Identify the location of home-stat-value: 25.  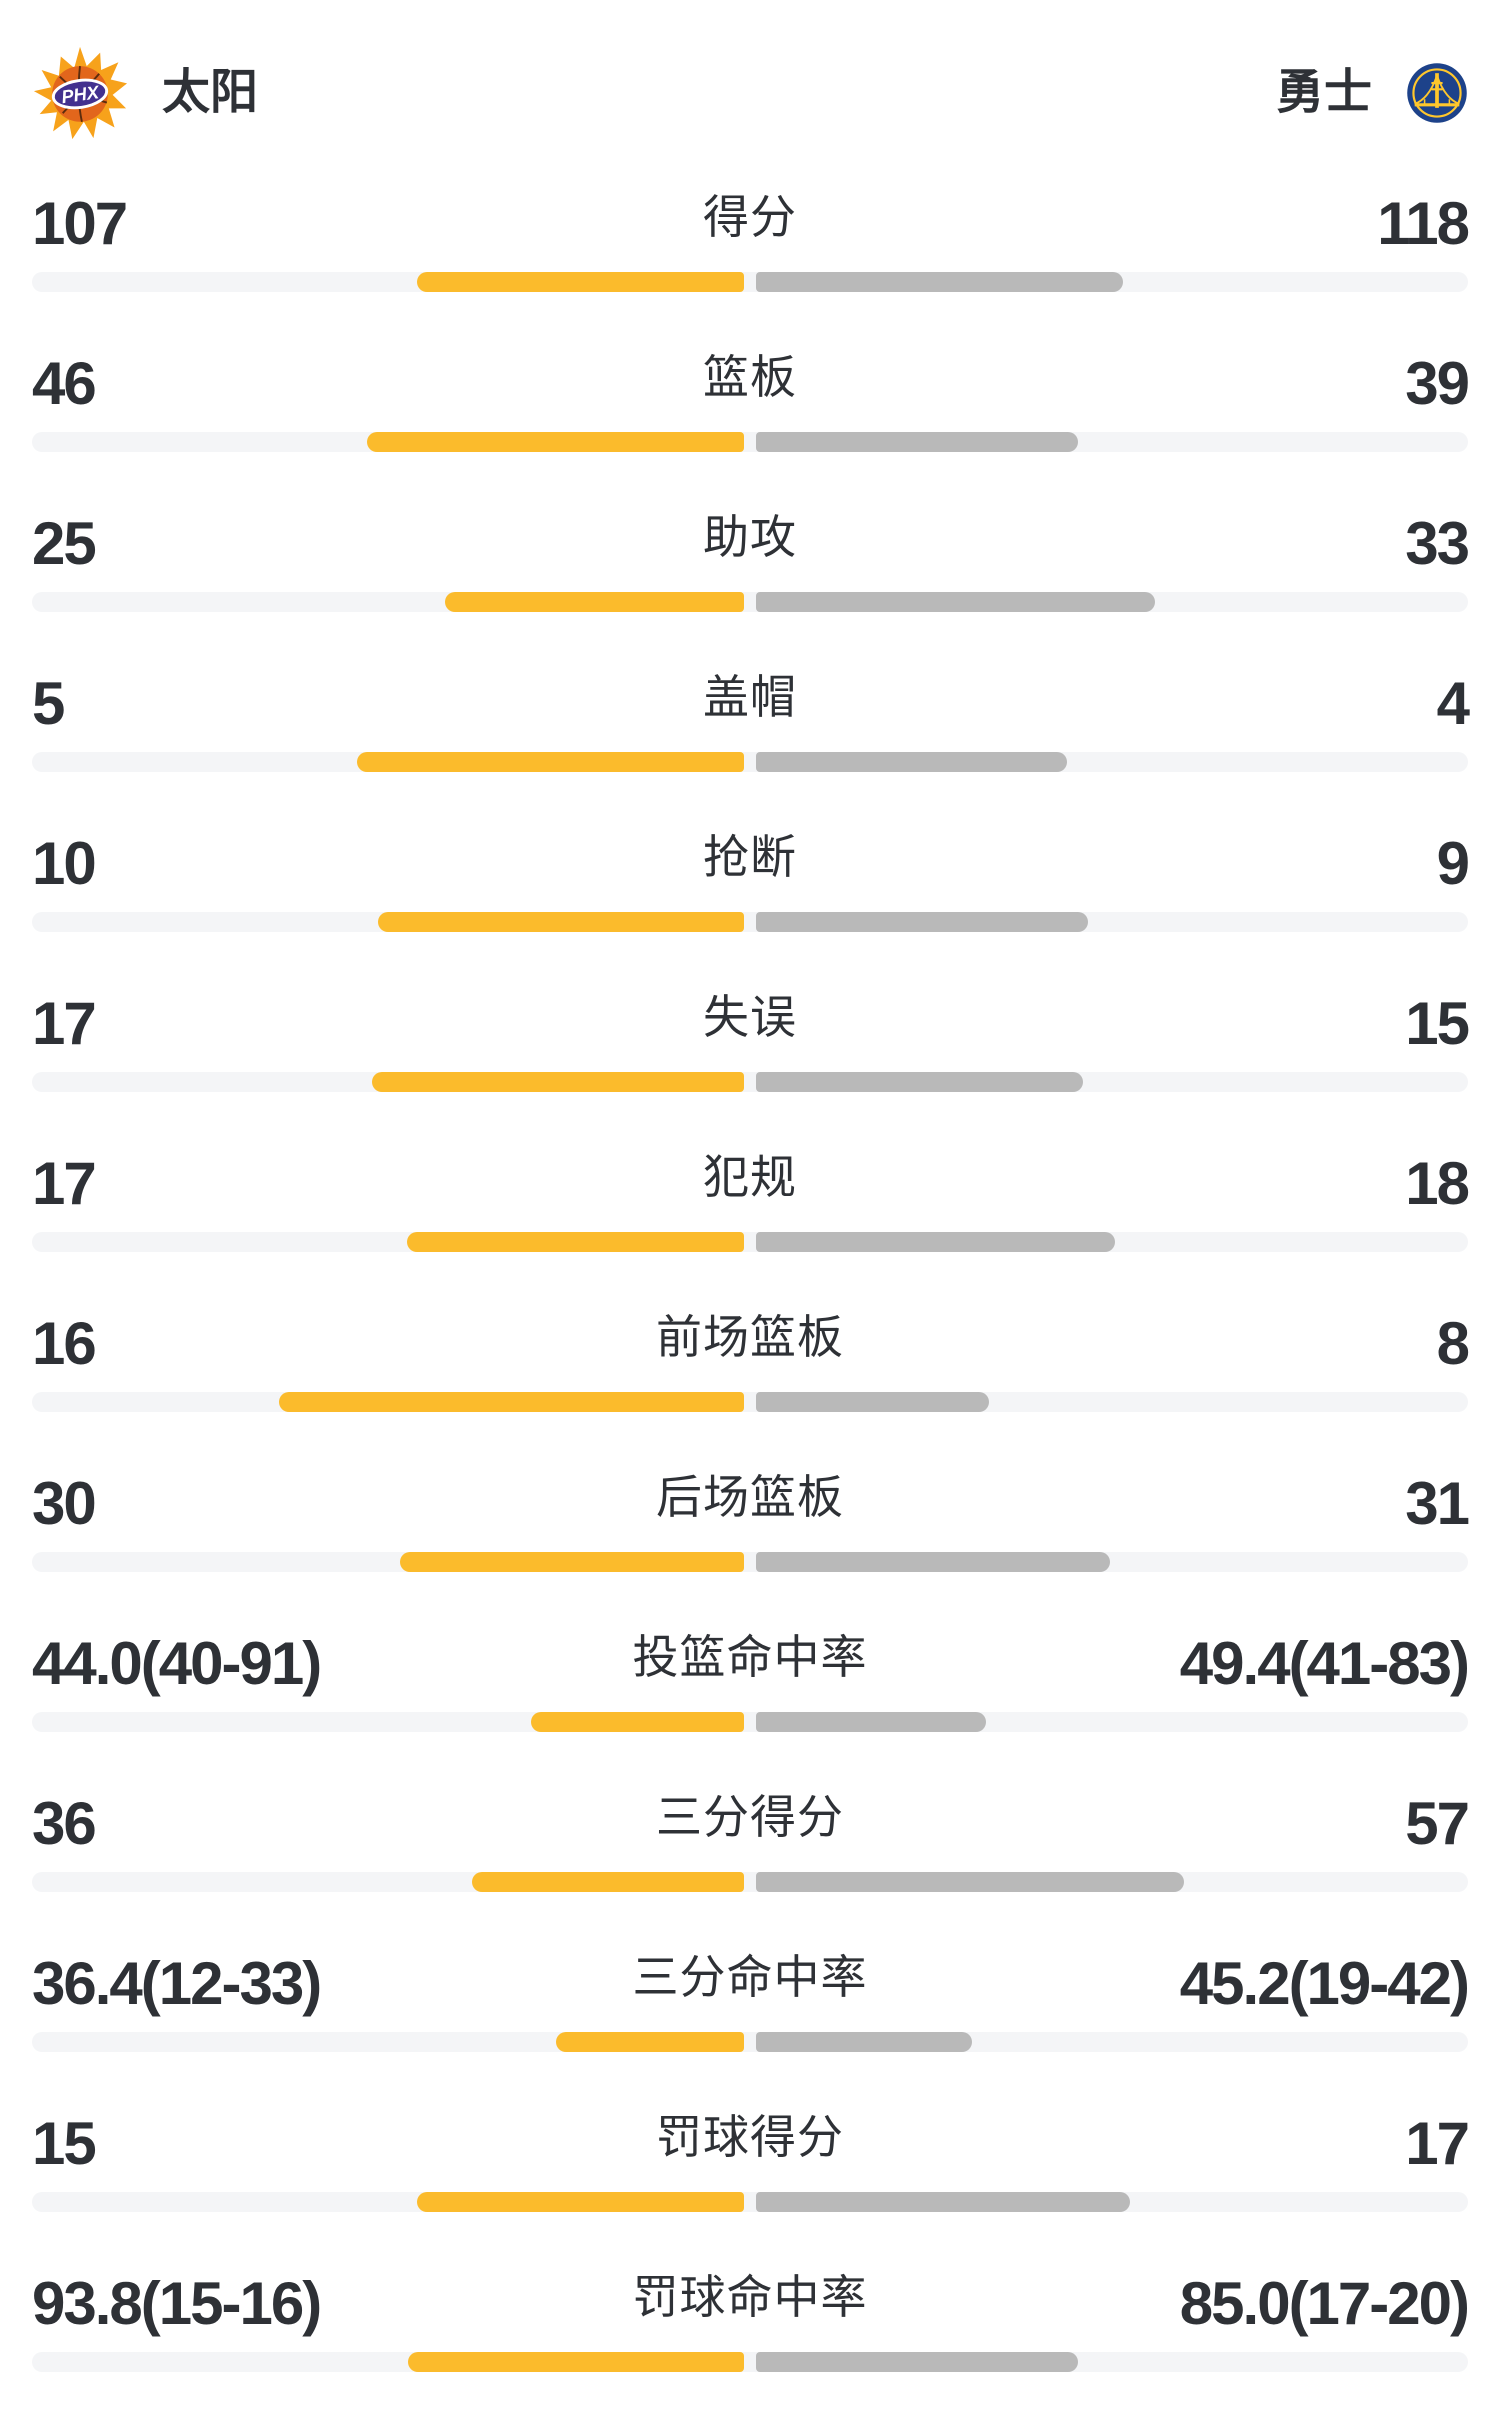
(64, 543).